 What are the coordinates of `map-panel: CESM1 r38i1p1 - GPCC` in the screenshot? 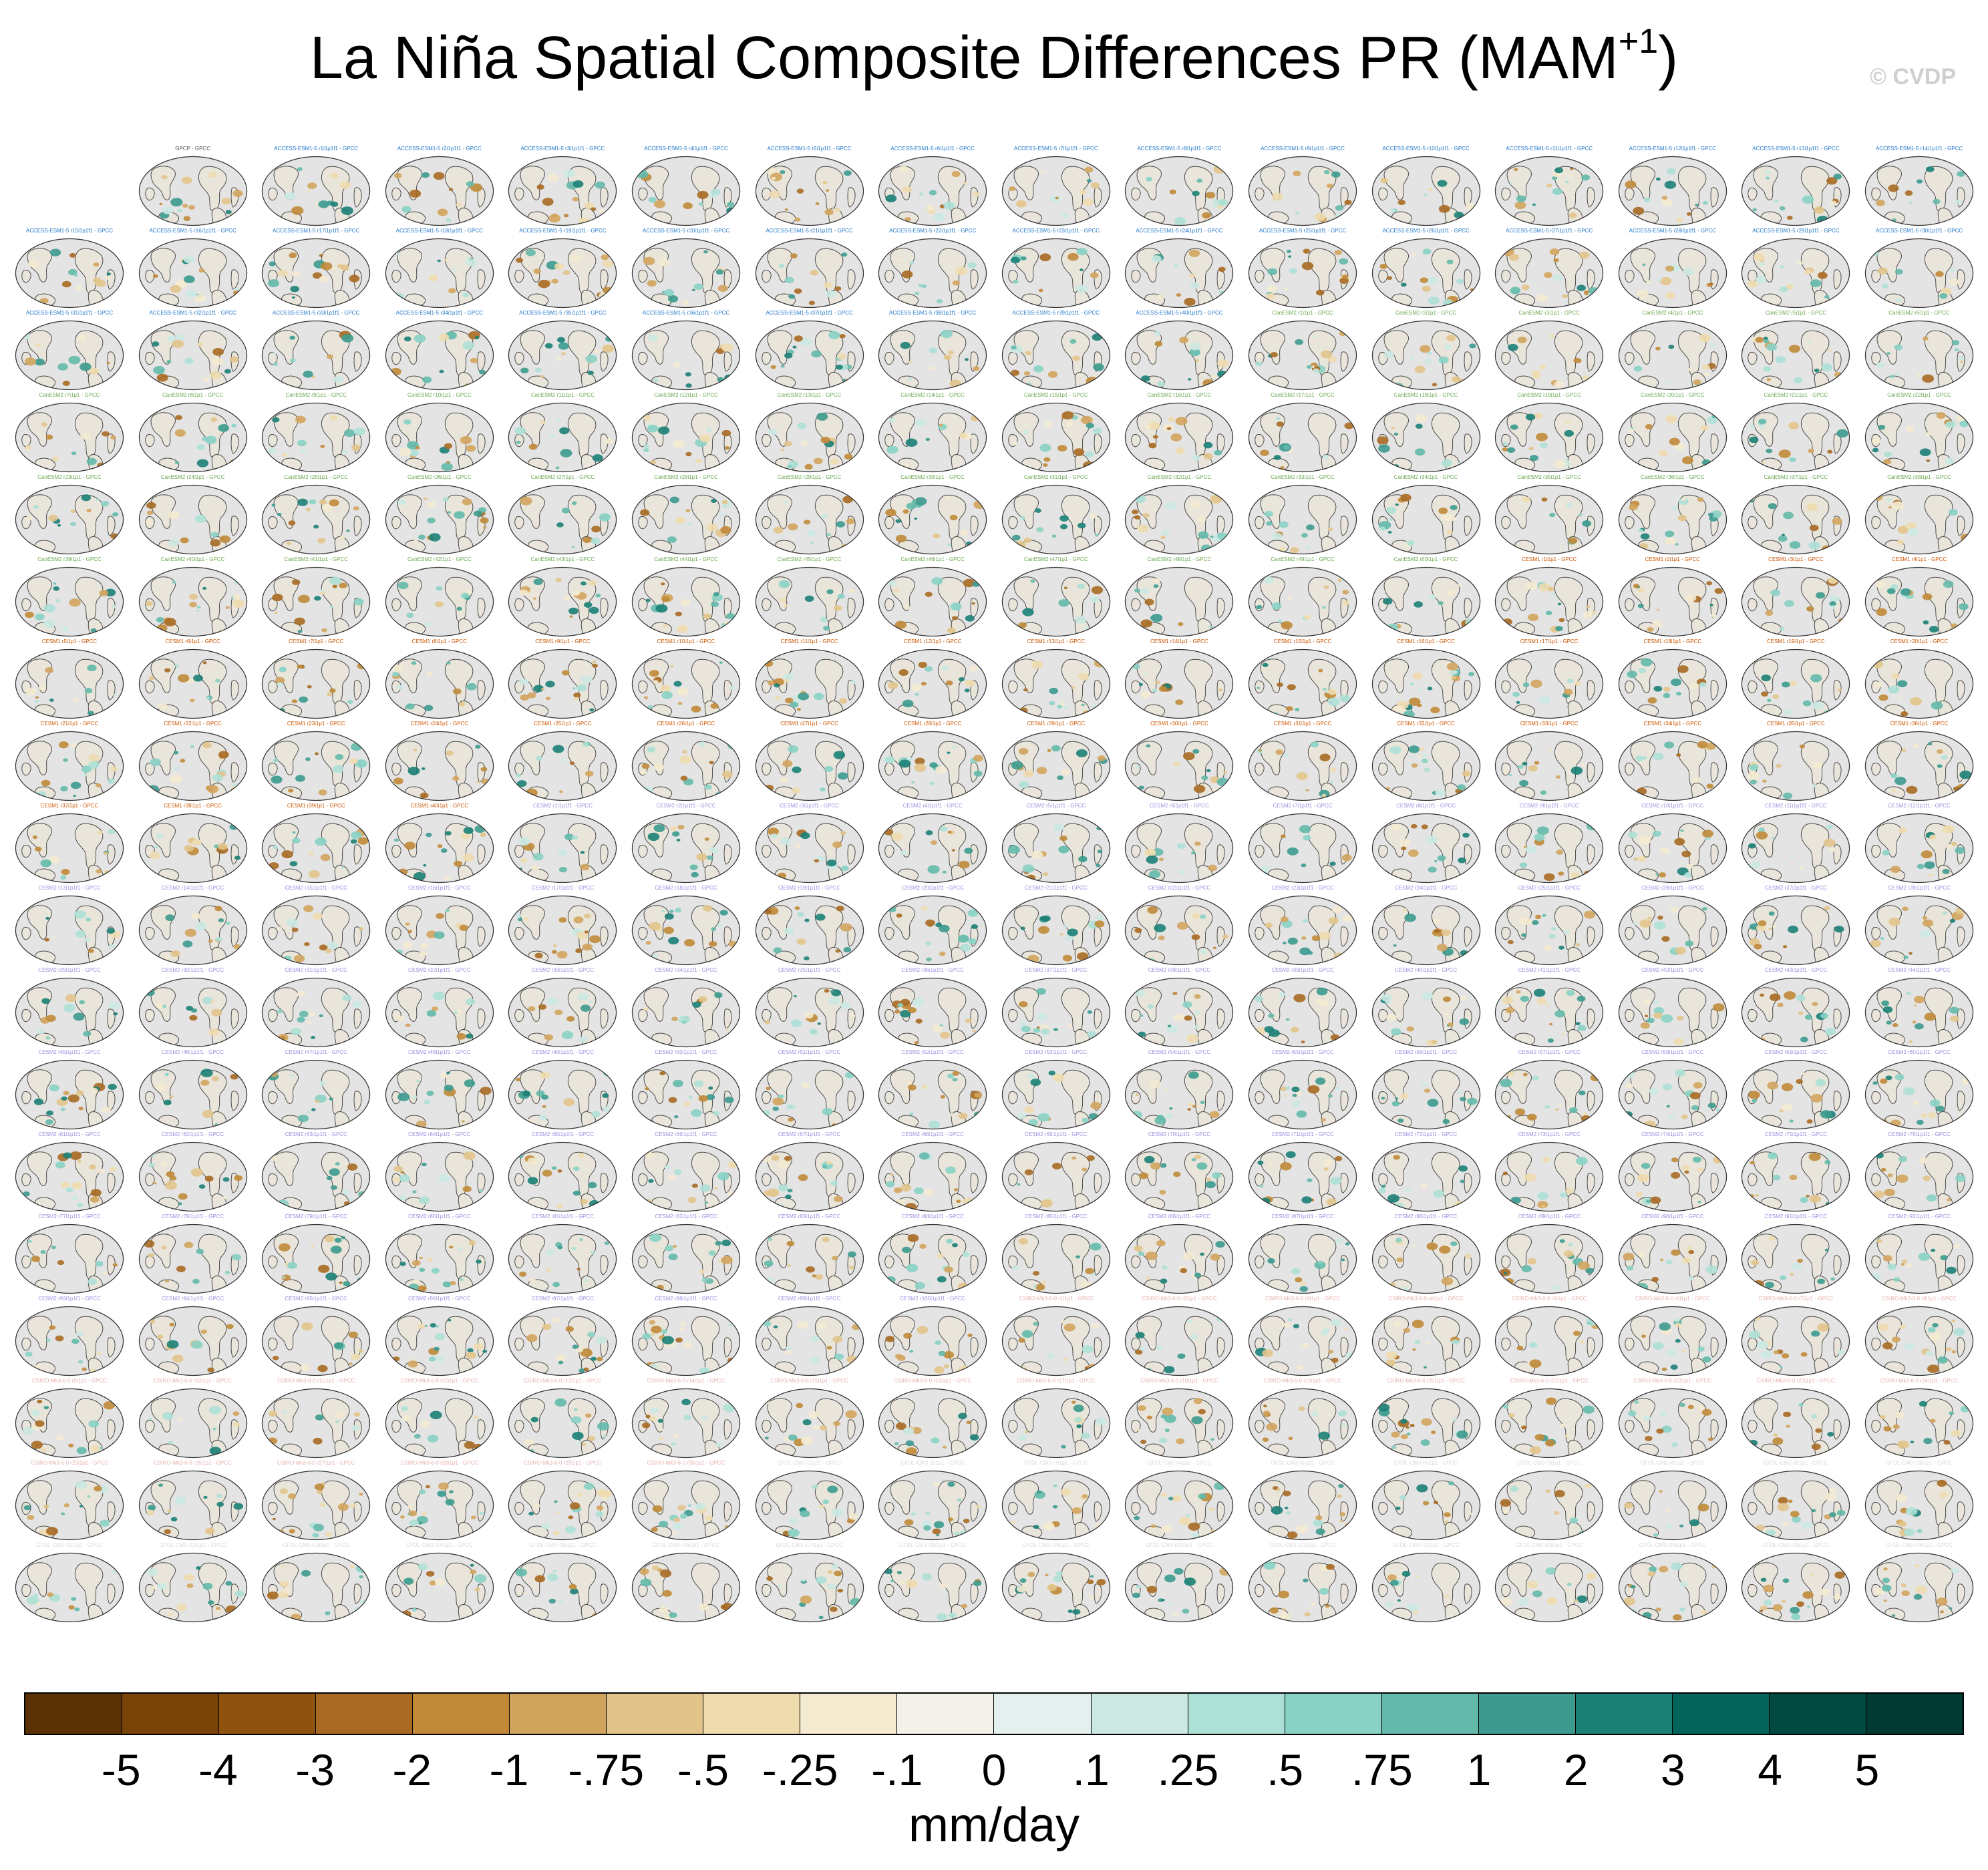 It's located at (193, 843).